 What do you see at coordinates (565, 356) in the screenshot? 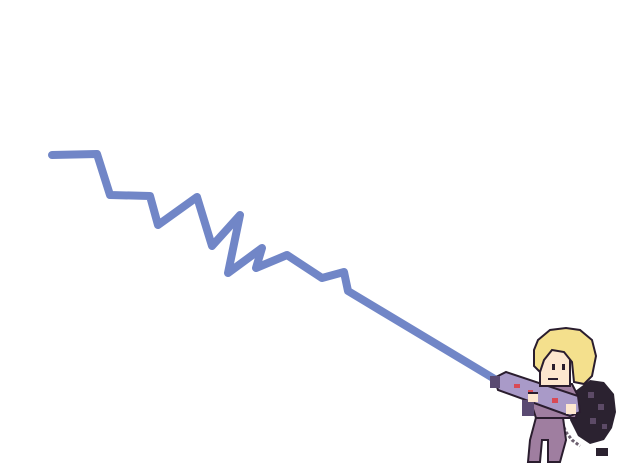
I see `blonde-hair-icon` at bounding box center [565, 356].